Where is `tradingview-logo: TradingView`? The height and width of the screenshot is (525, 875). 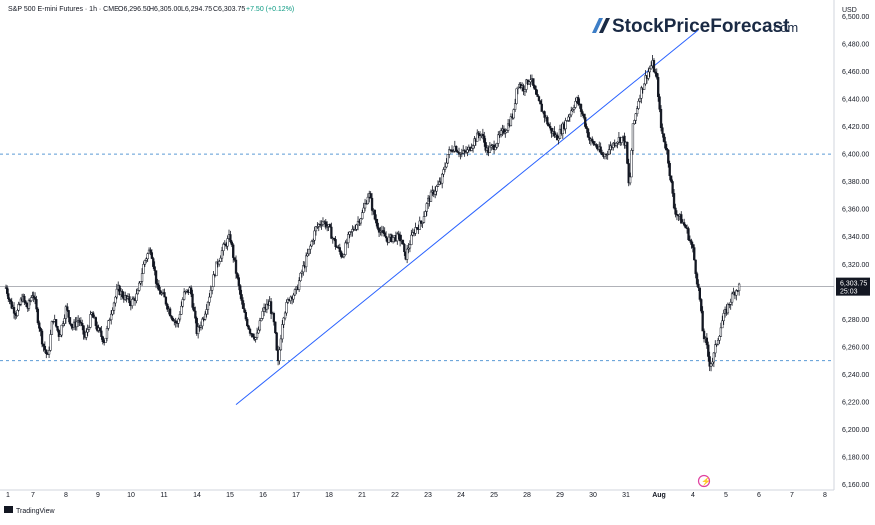 tradingview-logo: TradingView is located at coordinates (29, 510).